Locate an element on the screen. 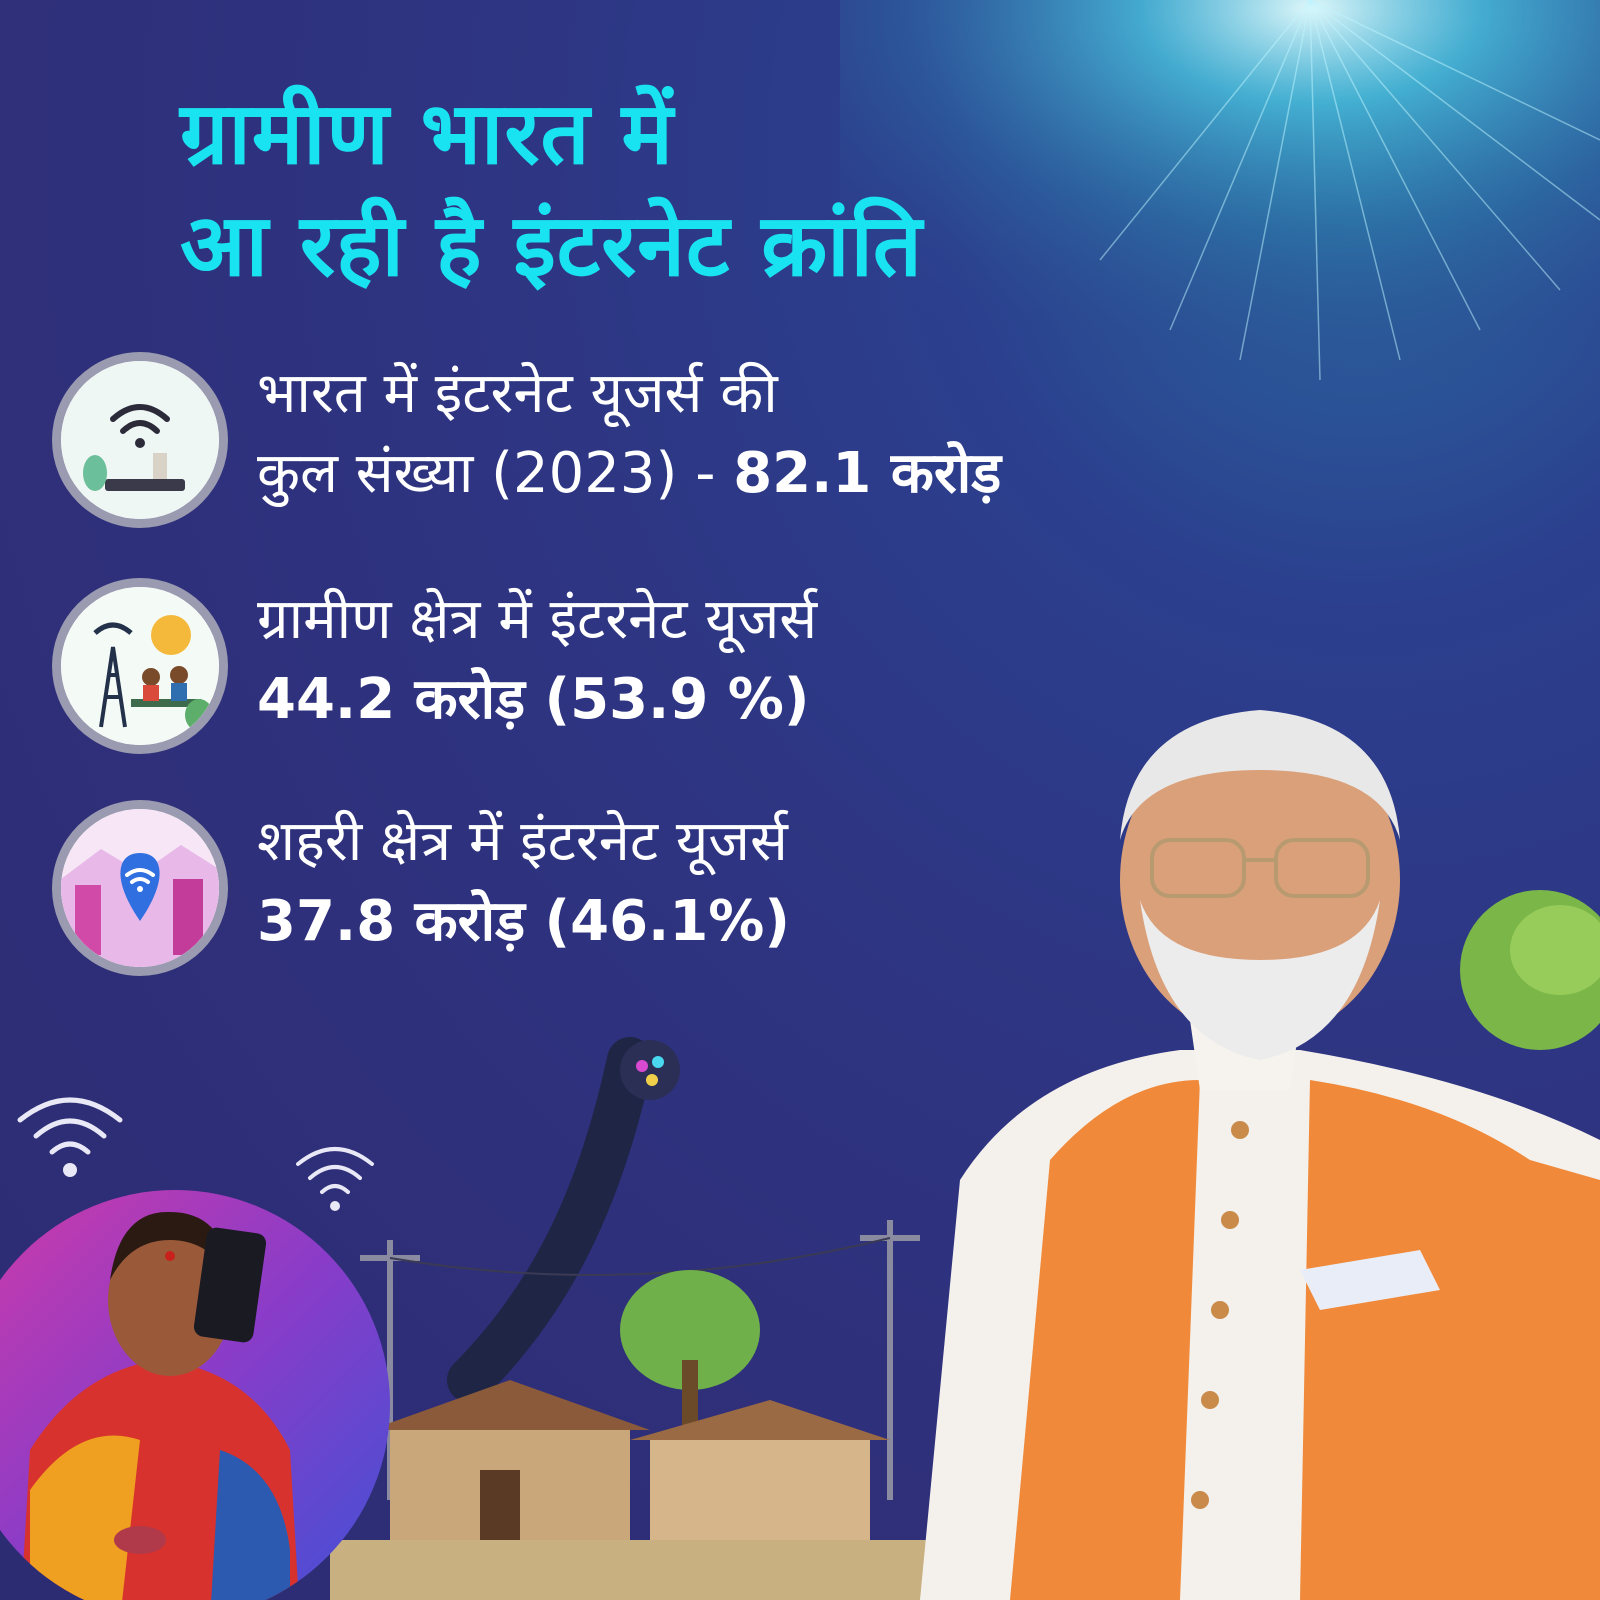 The image size is (1600, 1600). stat-label-suffix: कुल संख्या (2023) - is located at coordinates (495, 473).